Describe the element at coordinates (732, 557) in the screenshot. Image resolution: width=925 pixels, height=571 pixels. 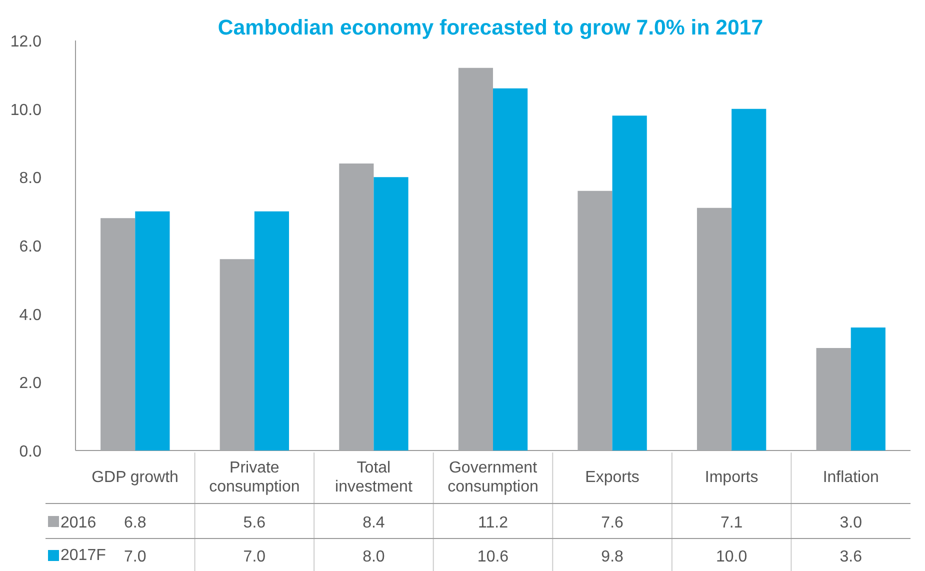
I see `data-label: 10.0` at that location.